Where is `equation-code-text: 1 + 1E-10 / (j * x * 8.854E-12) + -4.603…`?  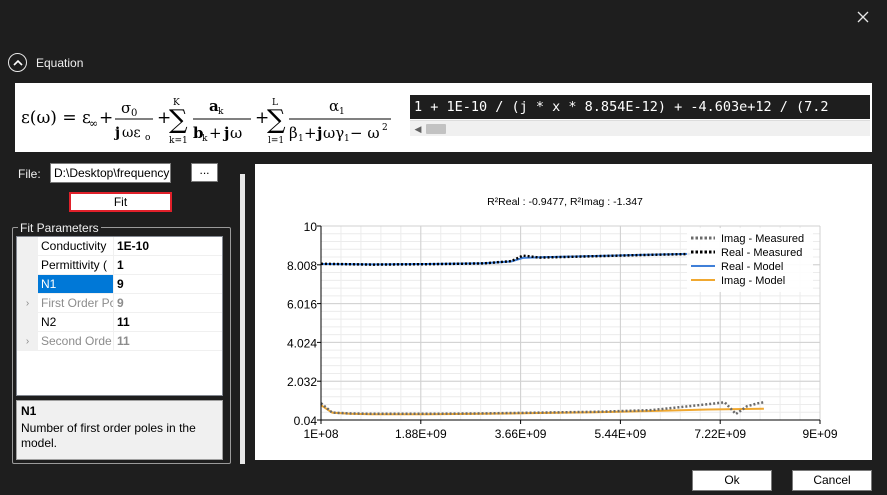
equation-code-text: 1 + 1E-10 / (j * x * 8.854E-12) + -4.603… is located at coordinates (640, 107).